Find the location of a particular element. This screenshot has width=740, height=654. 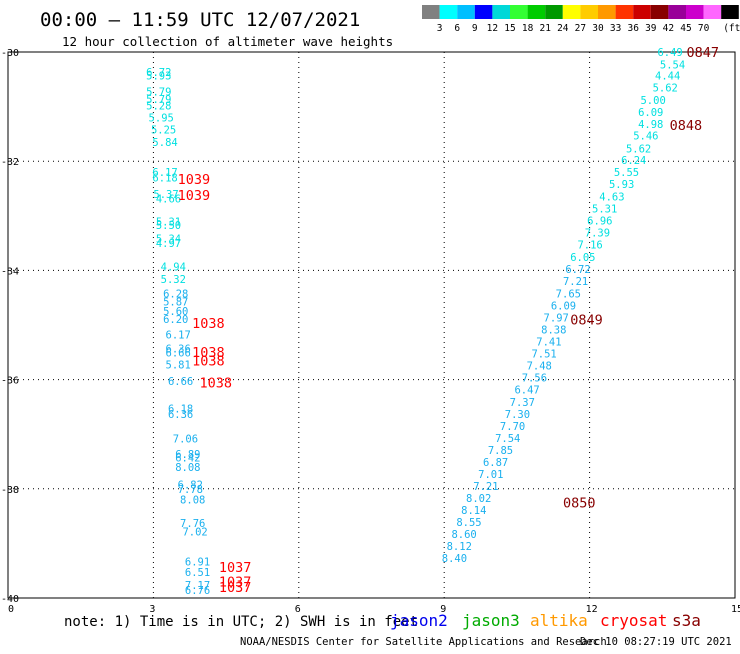

wave-height-value: 5.25 is located at coordinates (163, 131).